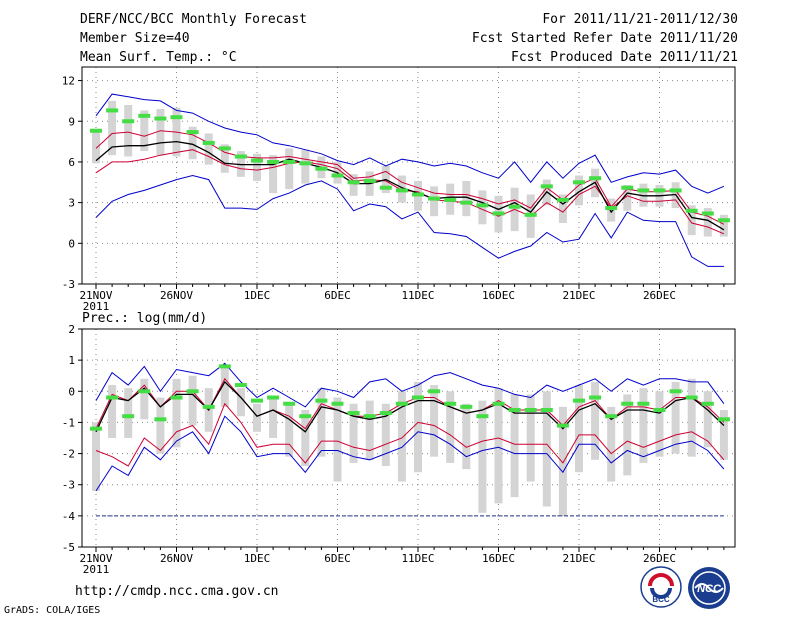  I want to click on chart-title: DERF/NCC/BCC Monthly Forecast, so click(193, 19).